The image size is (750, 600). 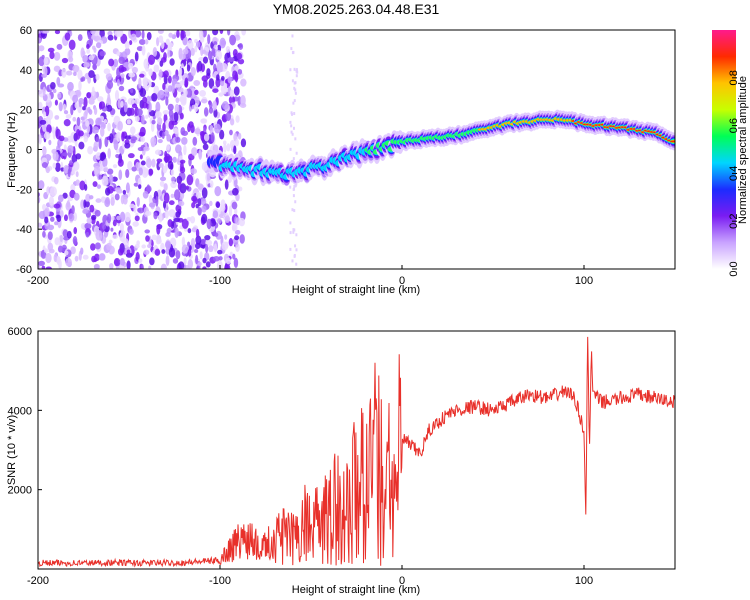 I want to click on colorbar-gradient, so click(x=724, y=149).